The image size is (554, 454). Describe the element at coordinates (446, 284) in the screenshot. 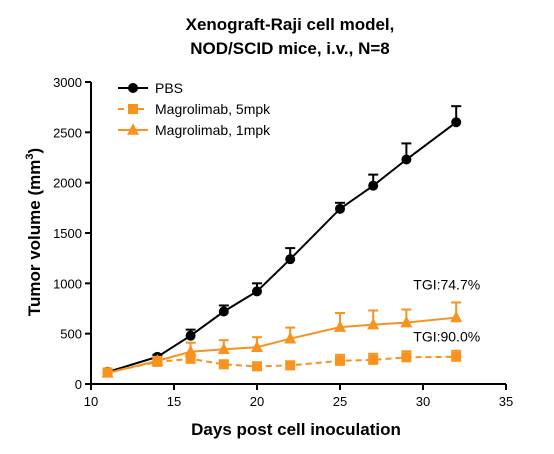

I see `tgi-annotation: TGI:74.7%` at that location.